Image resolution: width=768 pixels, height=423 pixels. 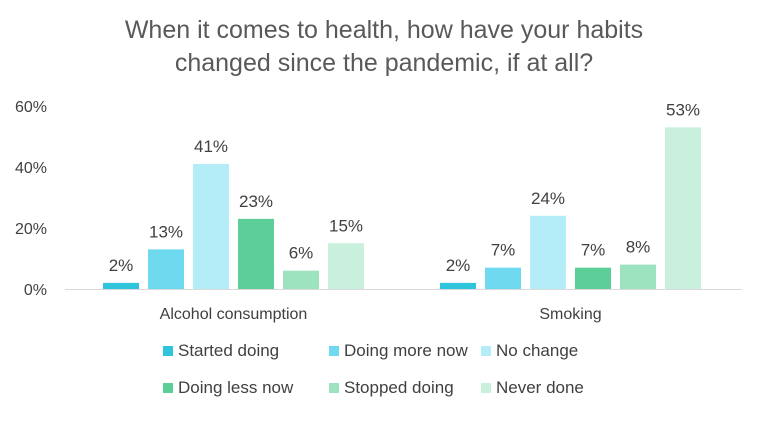 I want to click on chart-title-line-2: changed since the pandemic, if at all?, so click(x=384, y=63).